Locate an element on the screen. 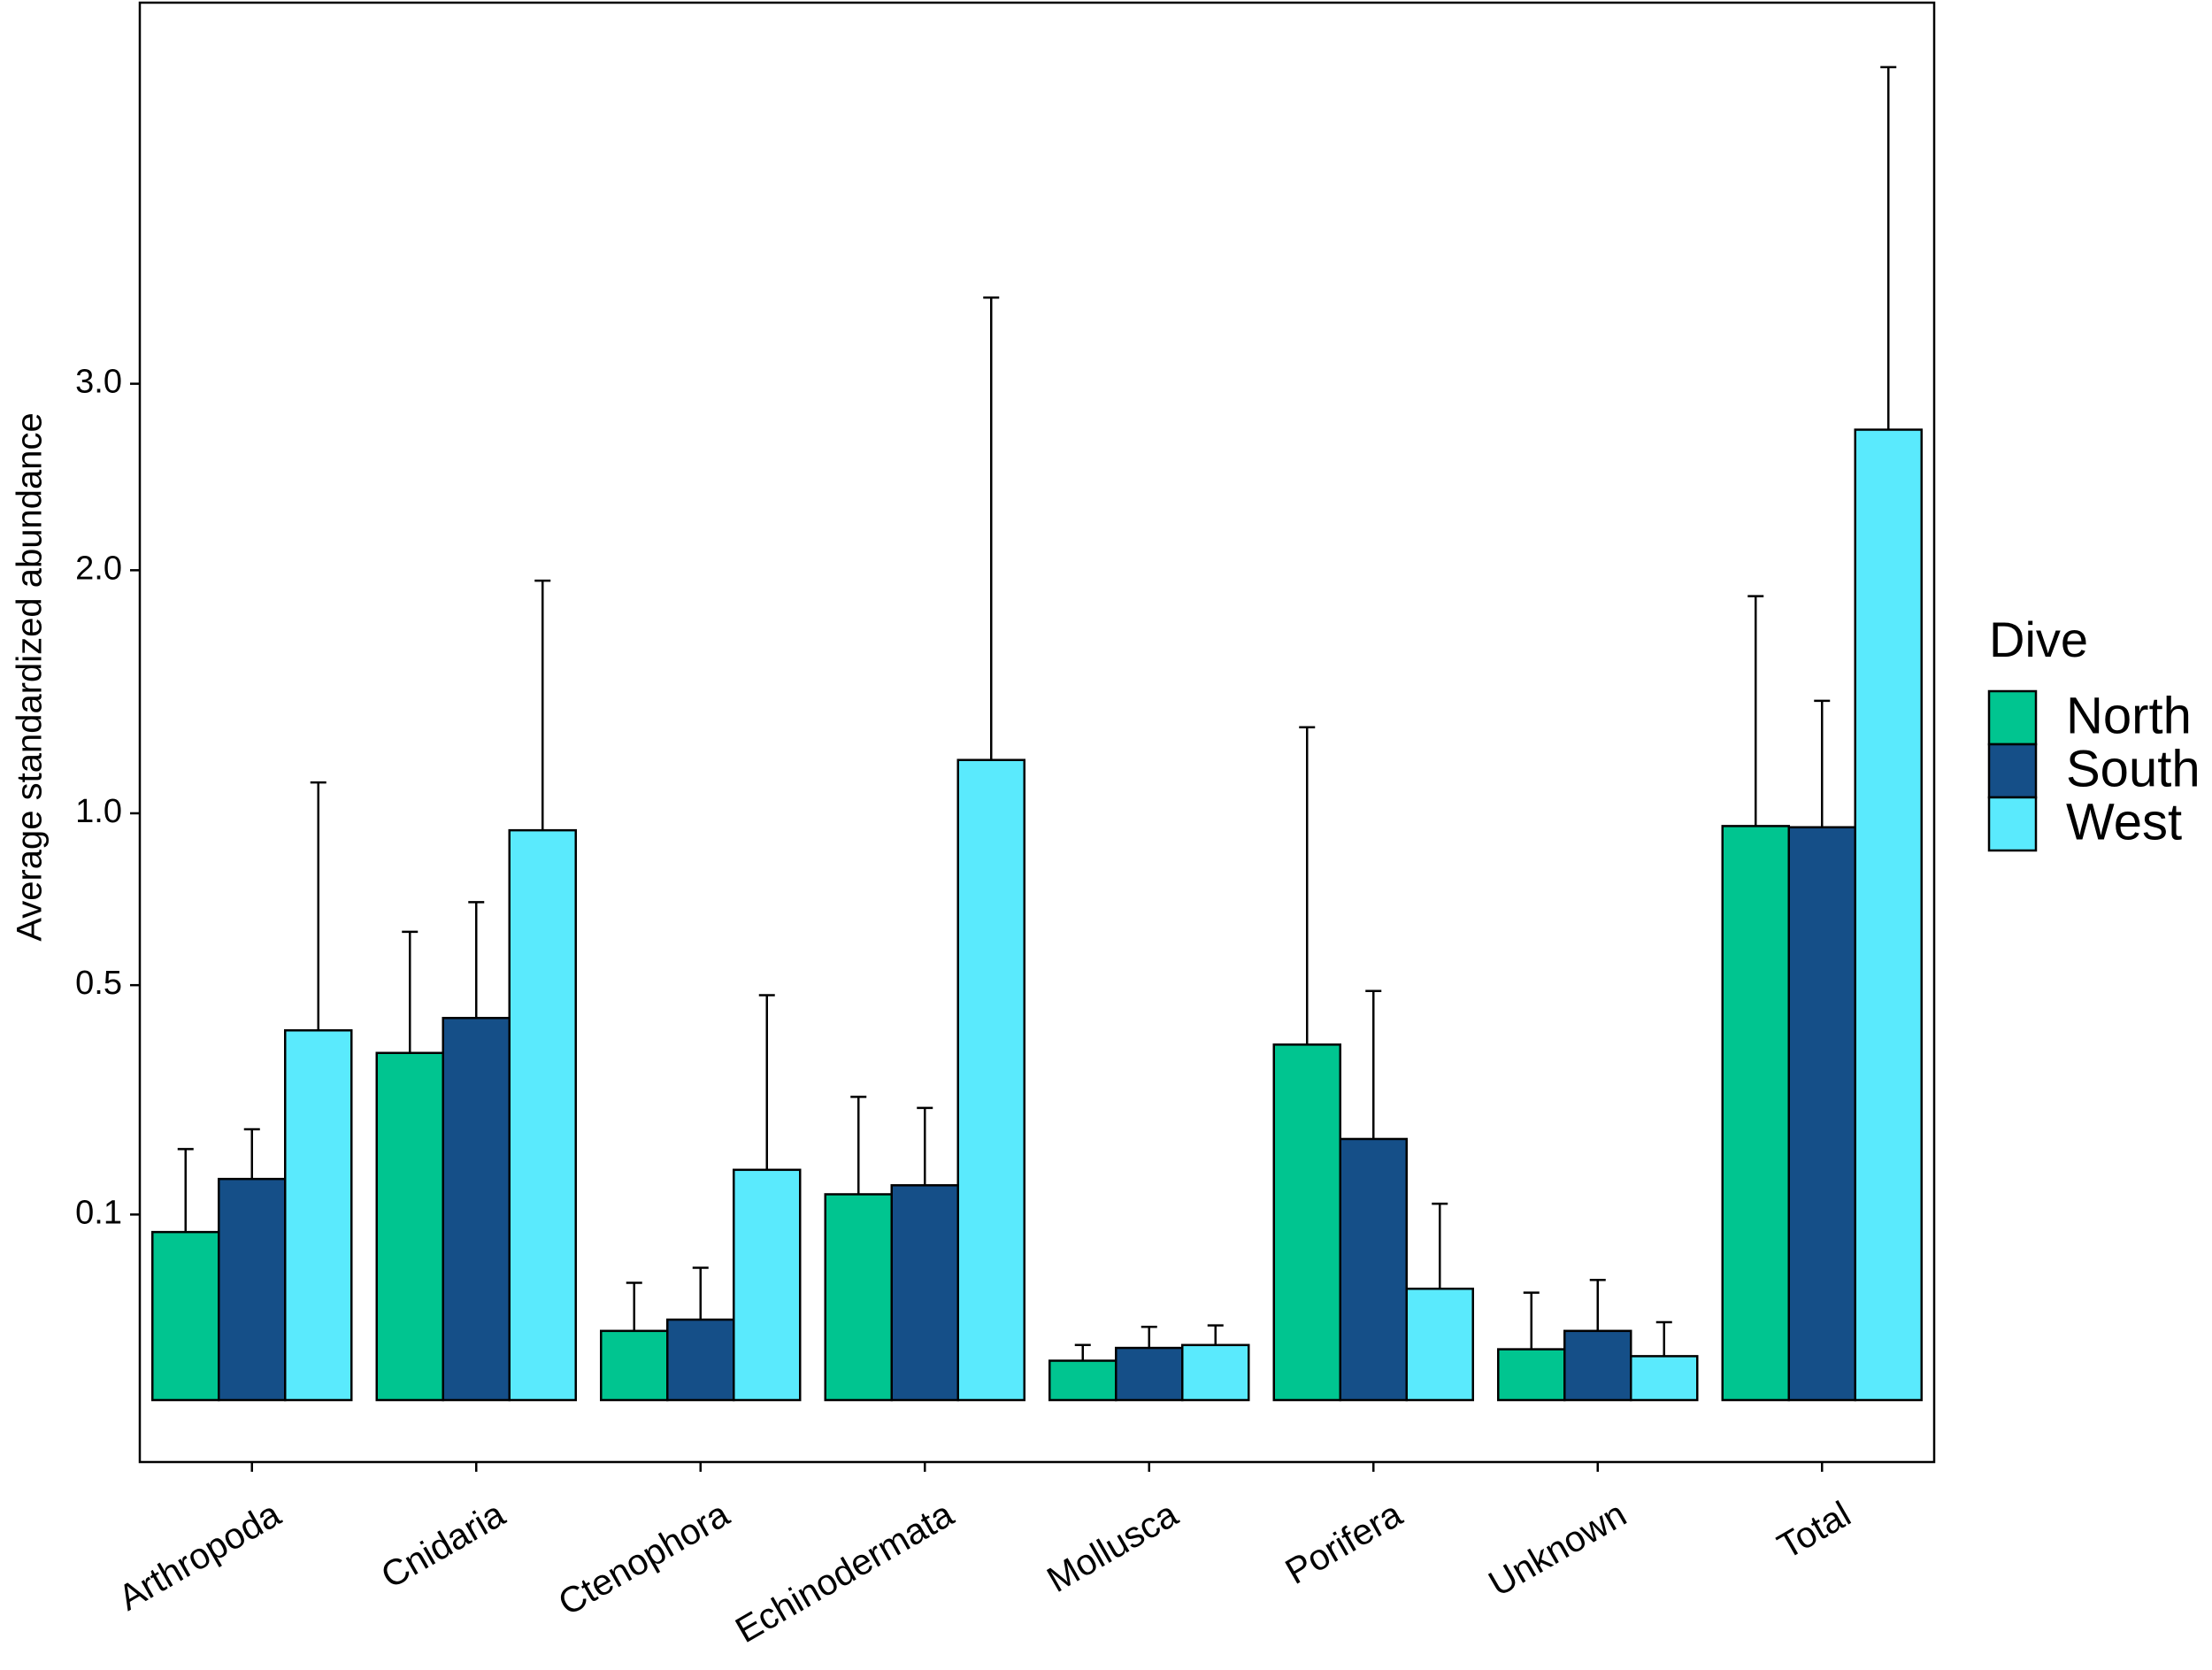 This screenshot has height=1670, width=2212. x-tick-label: Cnidaria is located at coordinates (443, 1544).